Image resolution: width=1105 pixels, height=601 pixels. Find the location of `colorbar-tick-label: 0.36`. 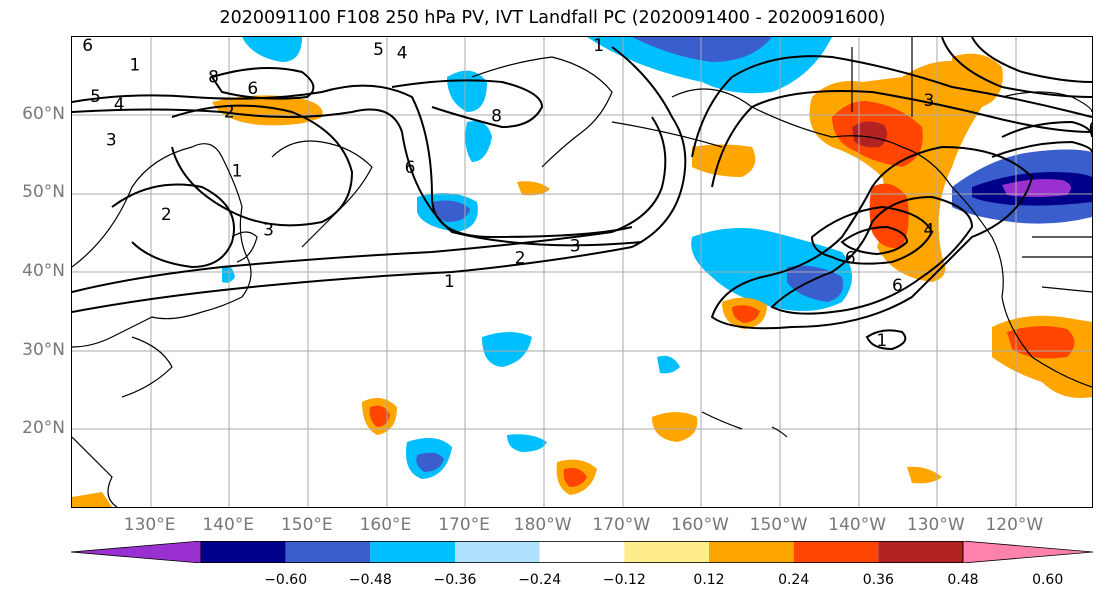

colorbar-tick-label: 0.36 is located at coordinates (878, 580).